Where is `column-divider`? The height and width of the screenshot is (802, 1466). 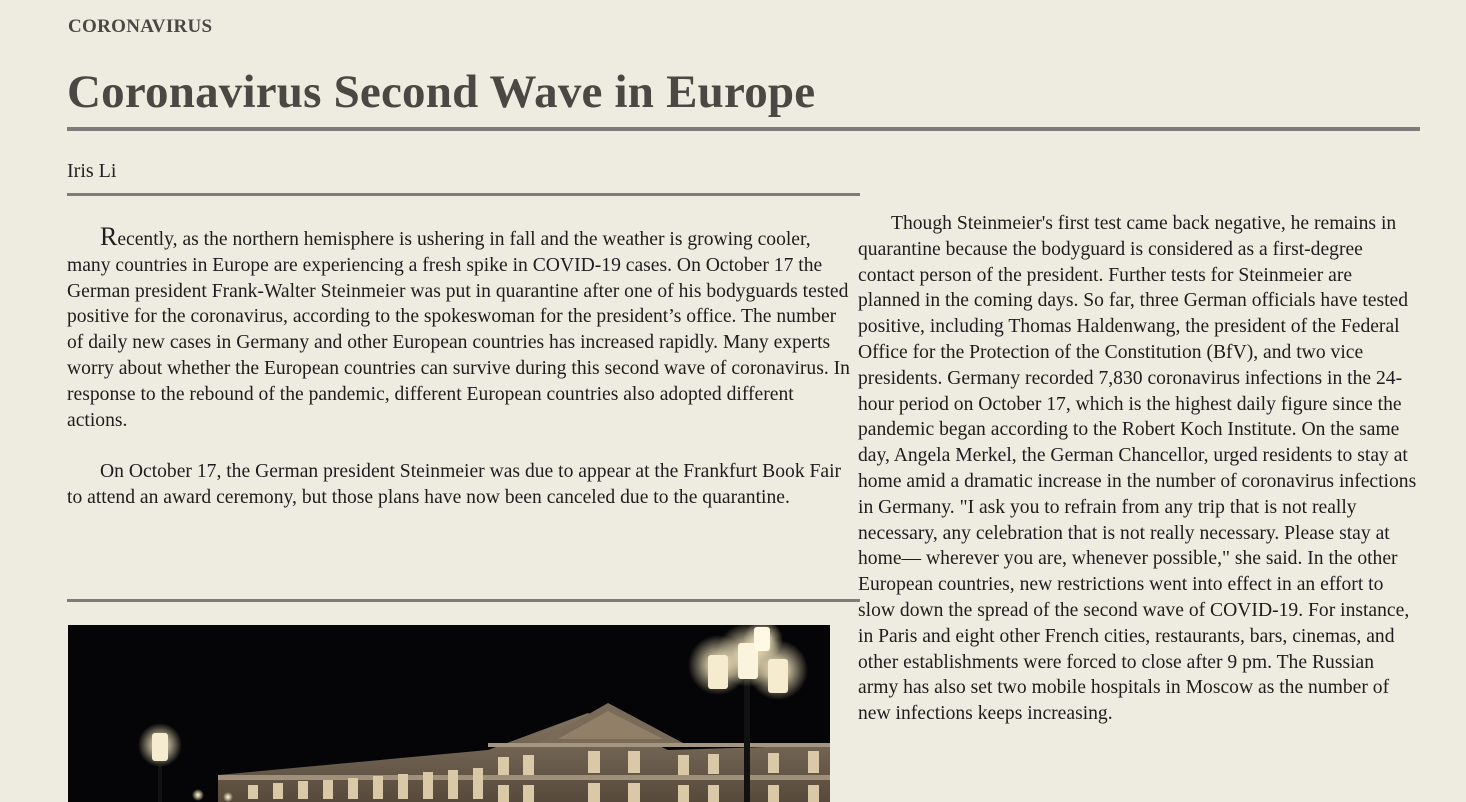 column-divider is located at coordinates (463, 600).